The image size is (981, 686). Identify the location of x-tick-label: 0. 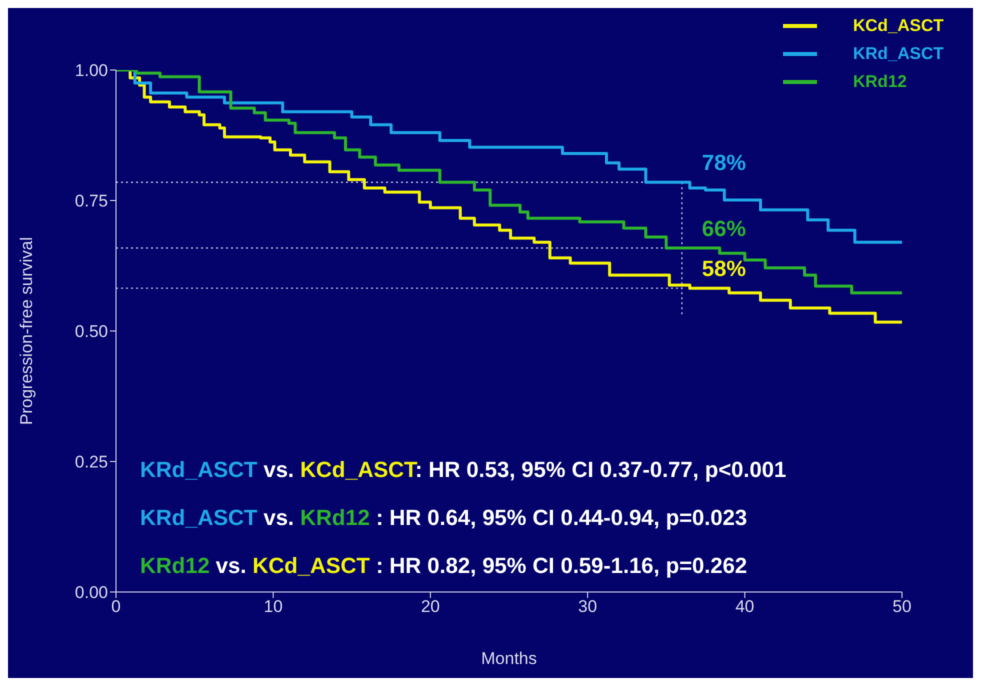
(116, 606).